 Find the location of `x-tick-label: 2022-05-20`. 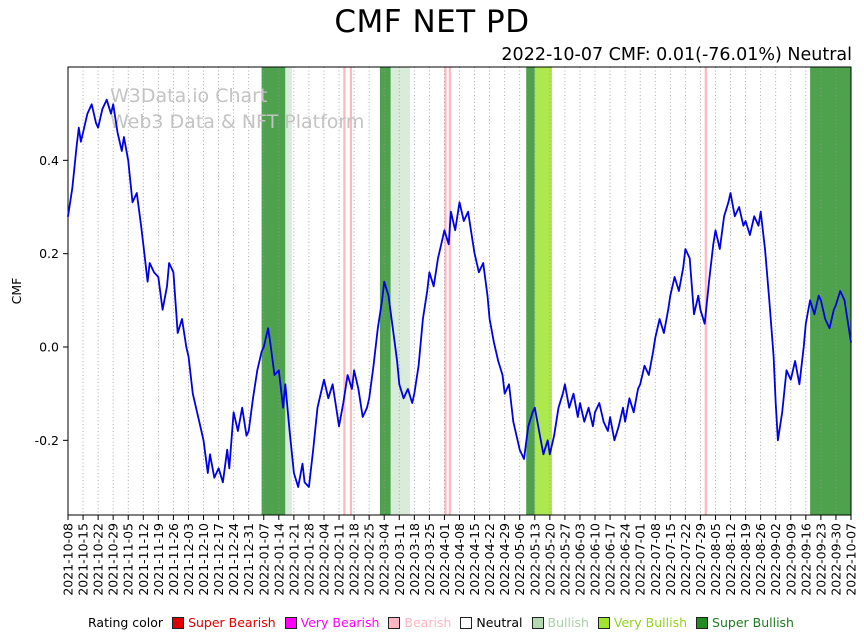

x-tick-label: 2022-05-20 is located at coordinates (549, 559).